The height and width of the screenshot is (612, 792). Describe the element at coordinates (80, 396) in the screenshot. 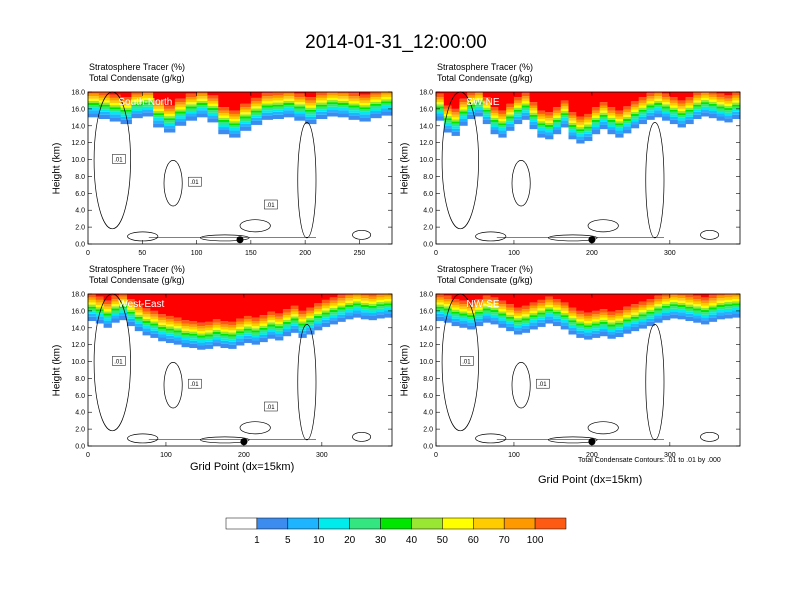

I see `y-tick-label: 6.0` at that location.